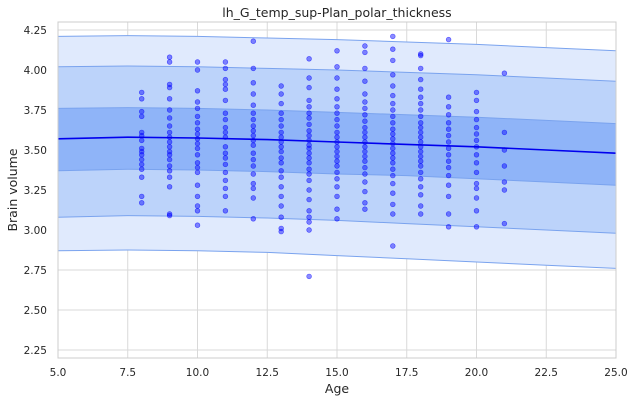  Describe the element at coordinates (337, 73) in the screenshot. I see `band-edge-mid-hi` at that location.